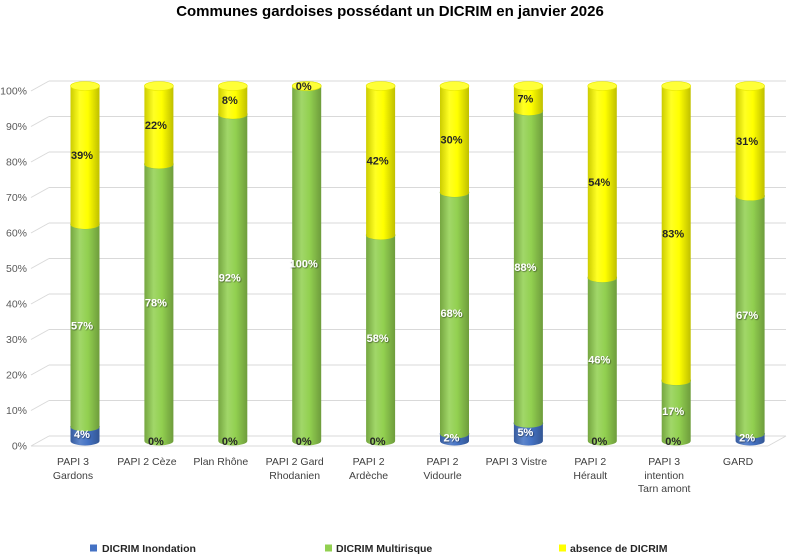  I want to click on category-label: PAPI 2 Vidourle, so click(442, 469).